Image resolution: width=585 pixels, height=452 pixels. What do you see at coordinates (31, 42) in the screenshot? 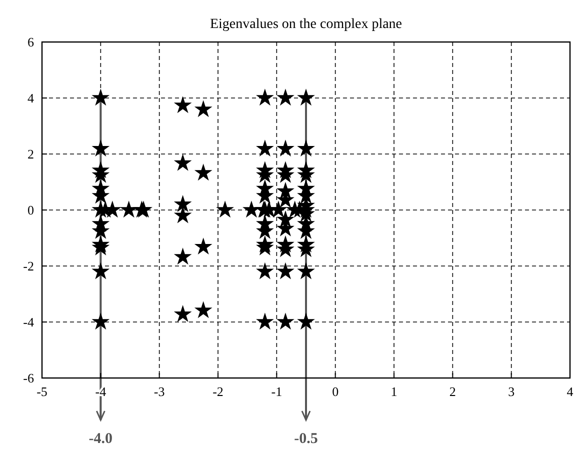
I see `y-tick-label: 6` at bounding box center [31, 42].